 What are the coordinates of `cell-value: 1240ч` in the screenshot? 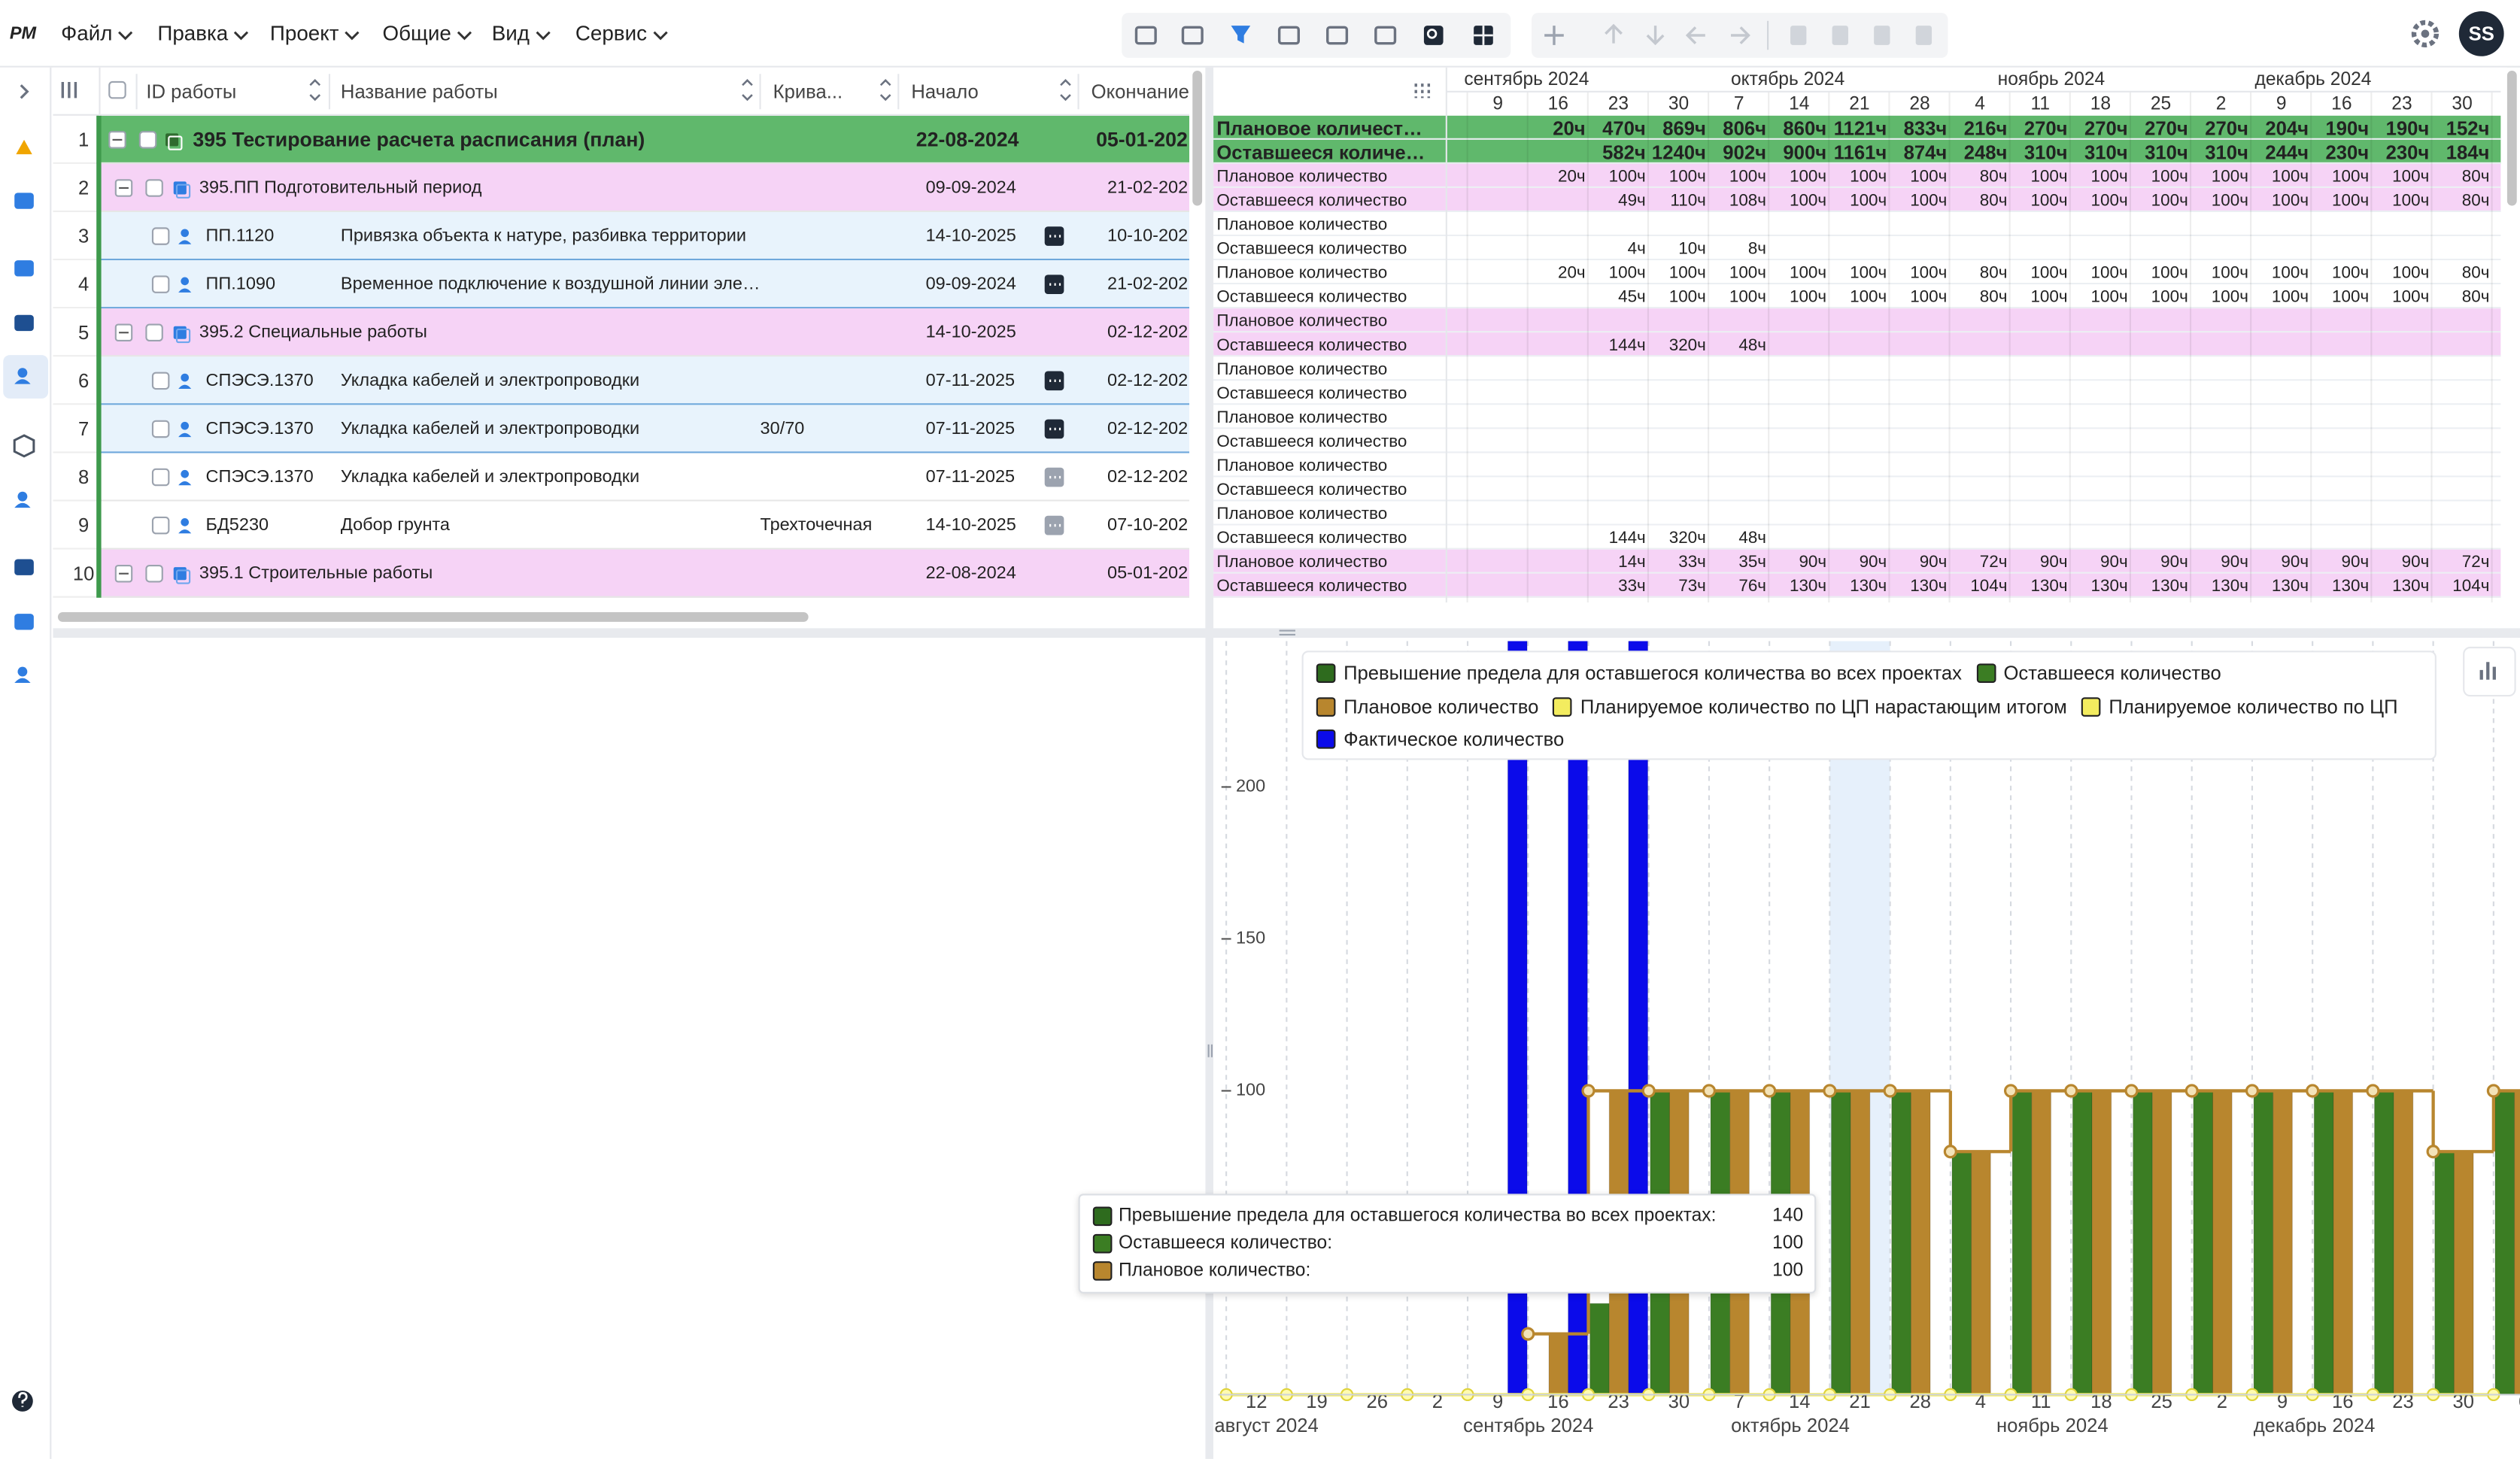 It's located at (1679, 152).